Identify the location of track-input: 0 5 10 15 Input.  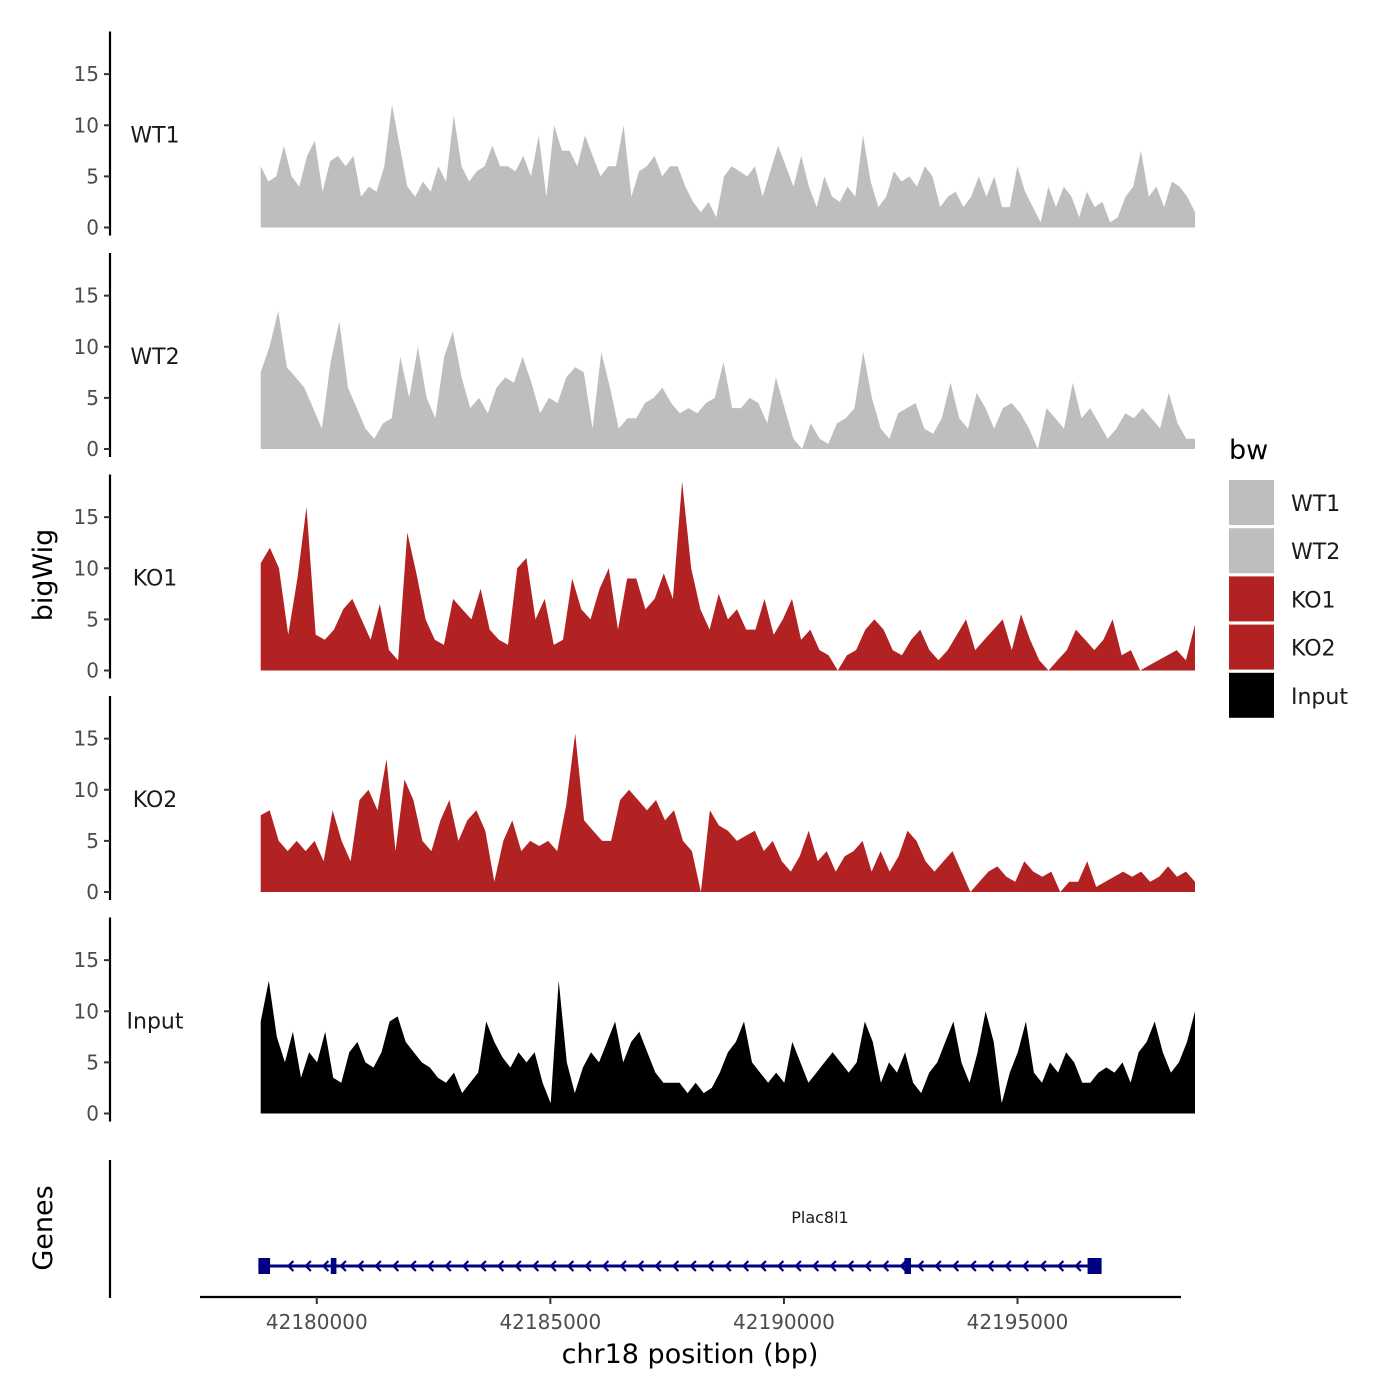
(634, 1021).